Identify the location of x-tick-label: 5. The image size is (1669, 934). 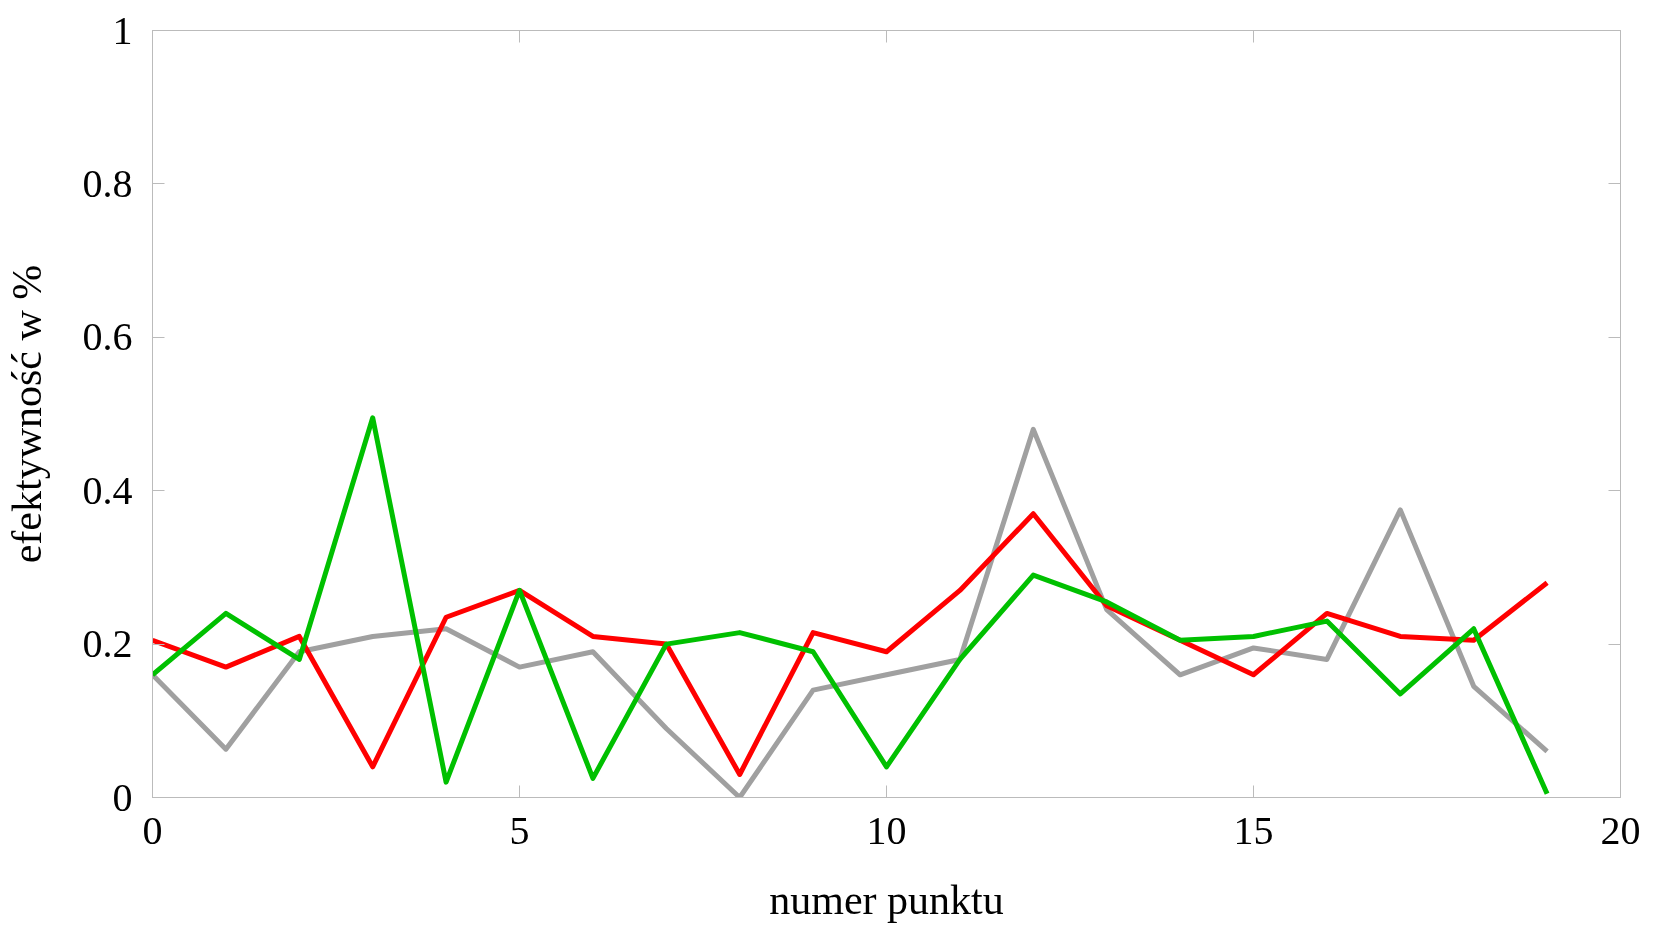
(519, 830).